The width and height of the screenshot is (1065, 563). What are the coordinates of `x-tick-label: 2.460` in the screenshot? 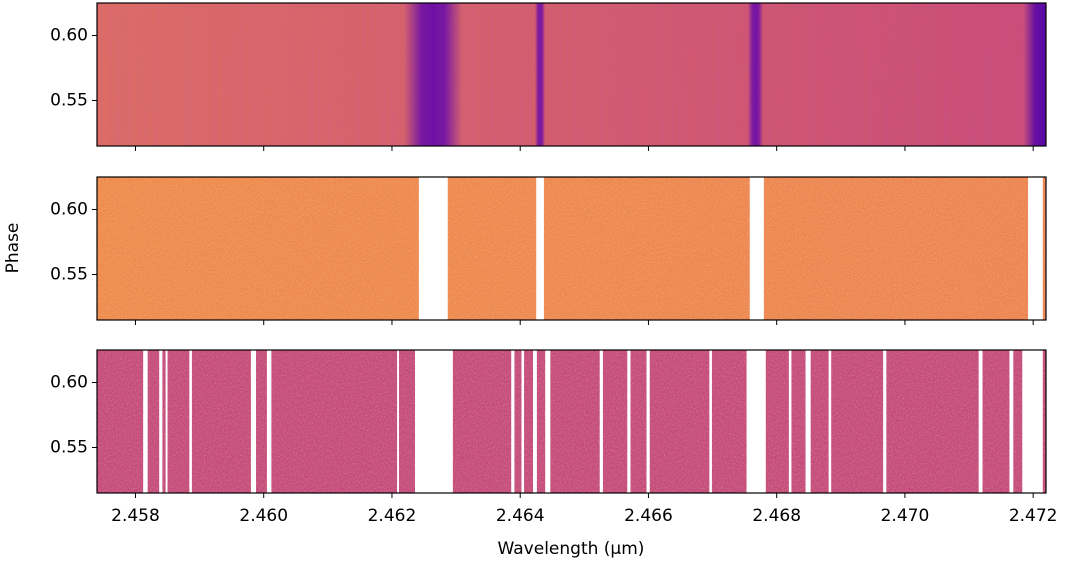 It's located at (263, 516).